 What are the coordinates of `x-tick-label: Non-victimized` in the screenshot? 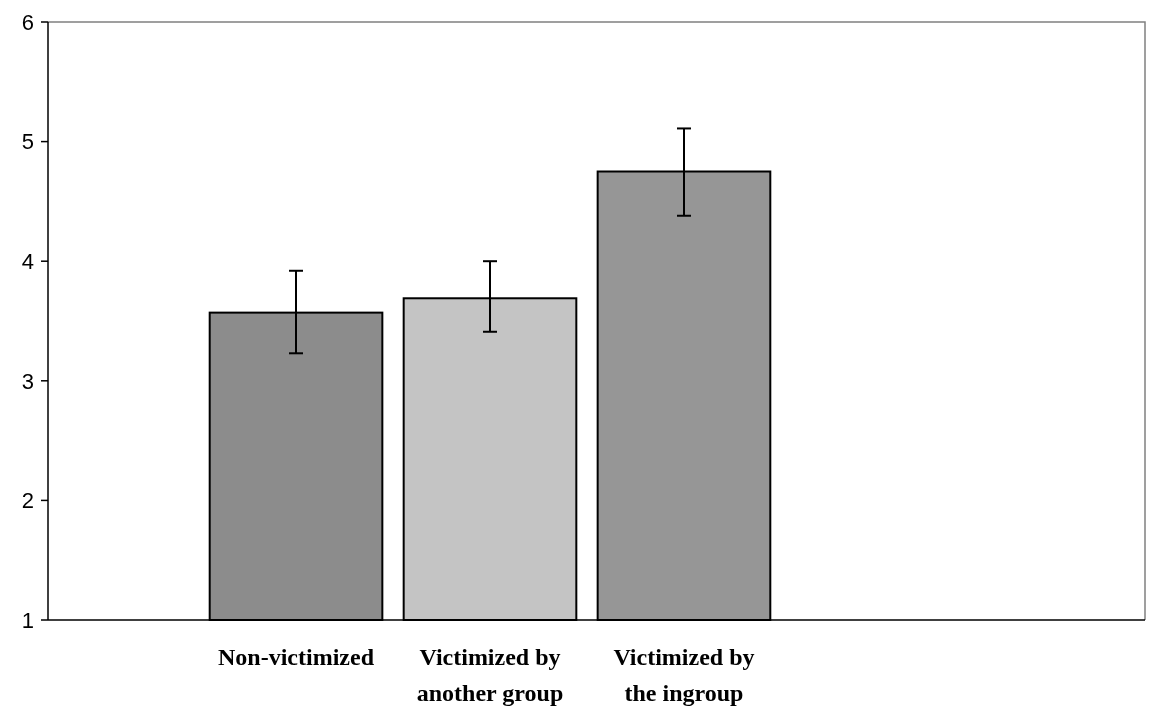 It's located at (296, 657).